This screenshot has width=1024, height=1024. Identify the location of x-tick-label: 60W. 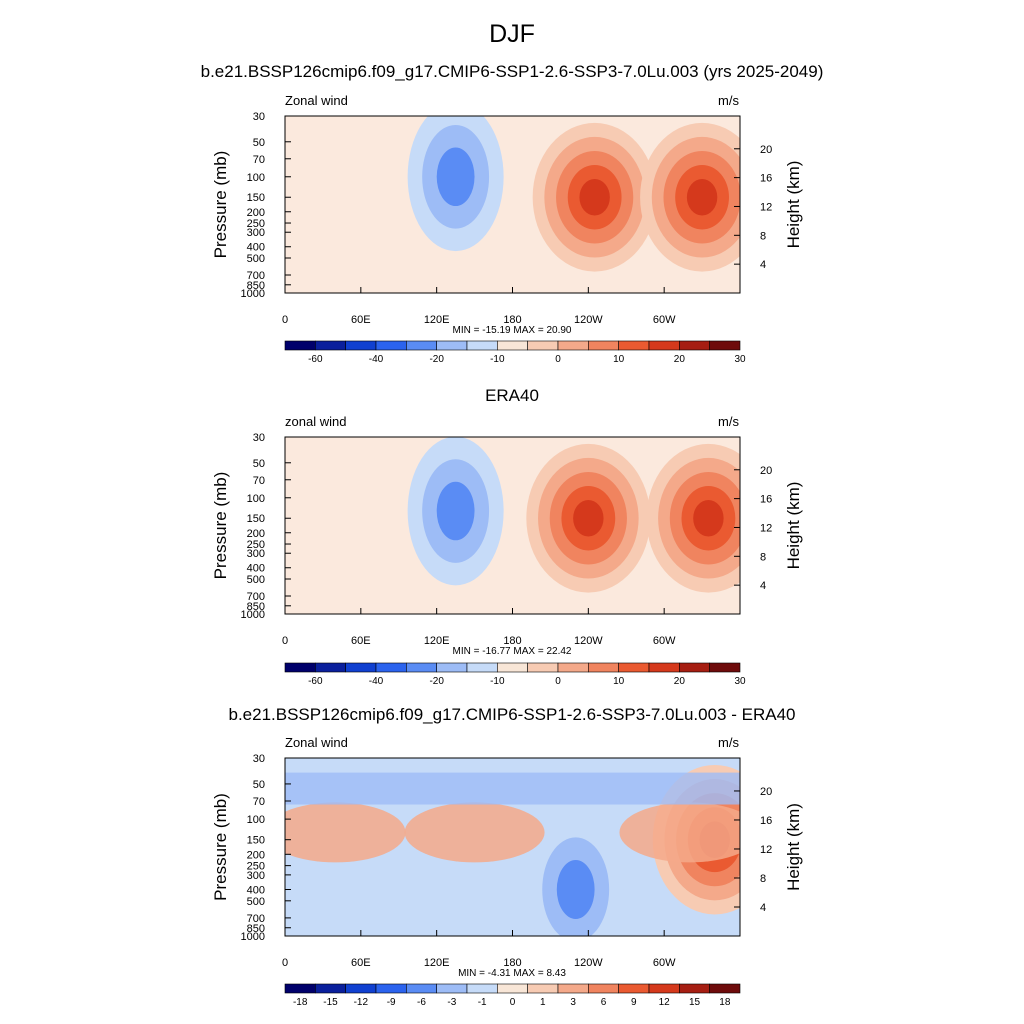
(664, 641).